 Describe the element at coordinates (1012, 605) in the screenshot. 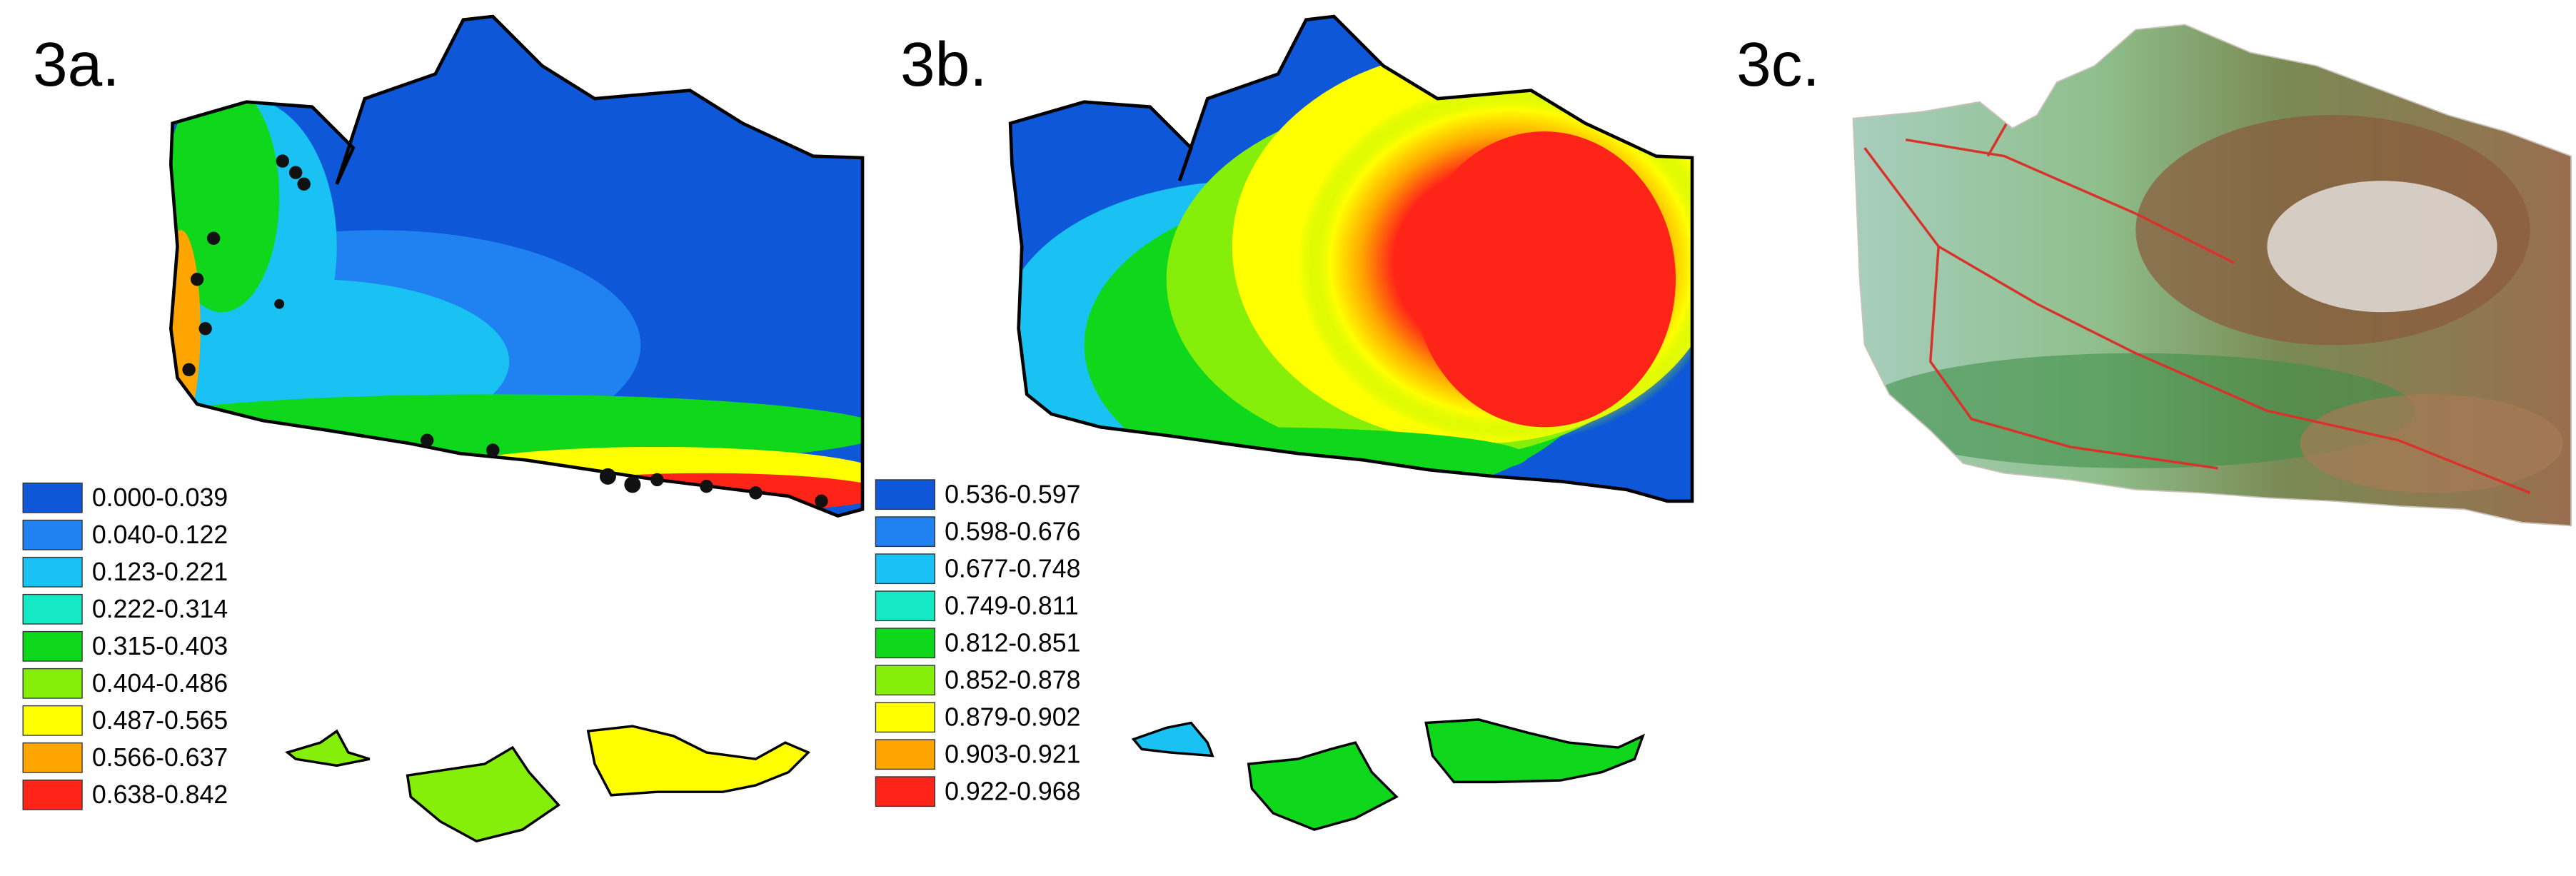

I see `legend-label: 0.749-0.811` at that location.